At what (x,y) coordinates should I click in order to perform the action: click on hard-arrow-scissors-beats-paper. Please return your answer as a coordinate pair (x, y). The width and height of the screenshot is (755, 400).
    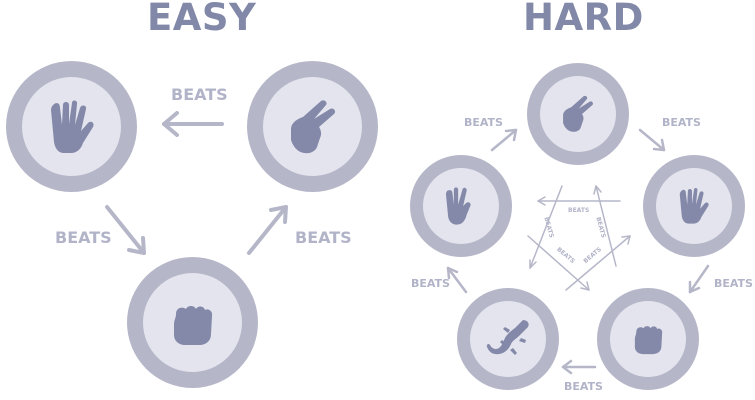
    Looking at the image, I should click on (652, 140).